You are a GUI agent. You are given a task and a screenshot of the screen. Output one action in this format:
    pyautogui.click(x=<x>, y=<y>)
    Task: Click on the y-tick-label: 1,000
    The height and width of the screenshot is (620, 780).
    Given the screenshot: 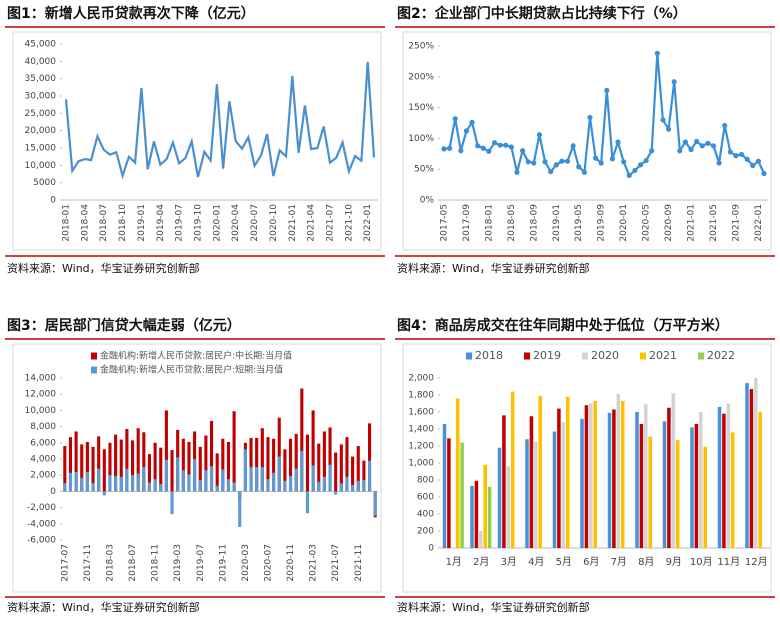 What is the action you would take?
    pyautogui.click(x=421, y=464)
    